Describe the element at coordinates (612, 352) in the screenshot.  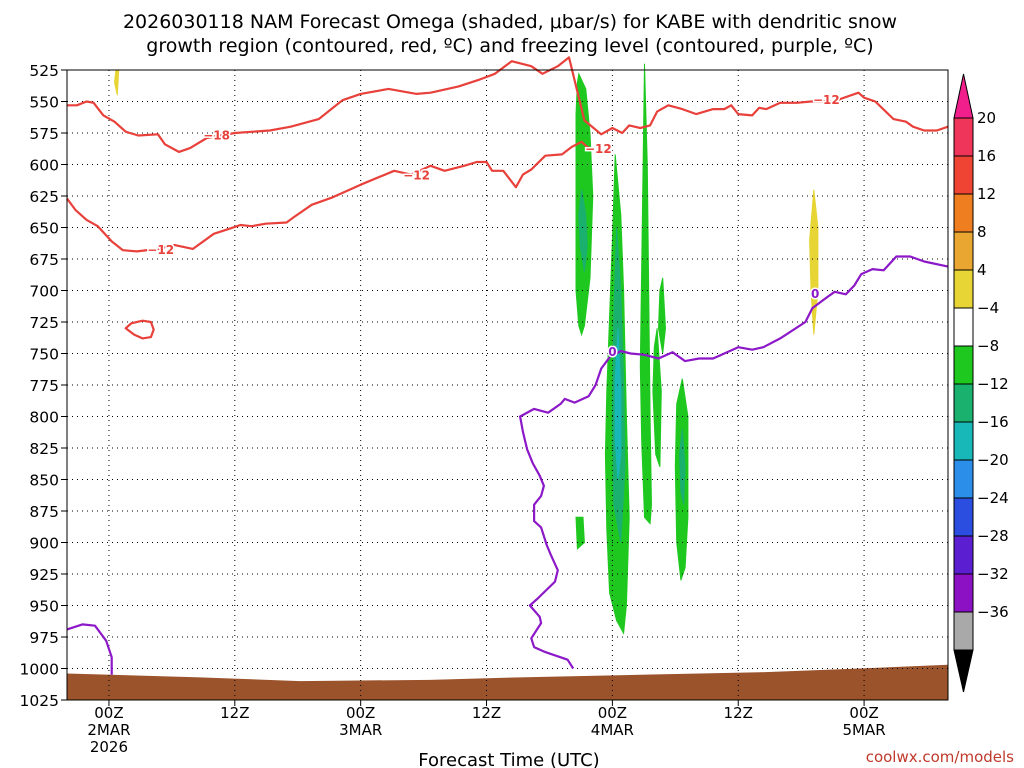
I see `label-freezing-a: 0` at that location.